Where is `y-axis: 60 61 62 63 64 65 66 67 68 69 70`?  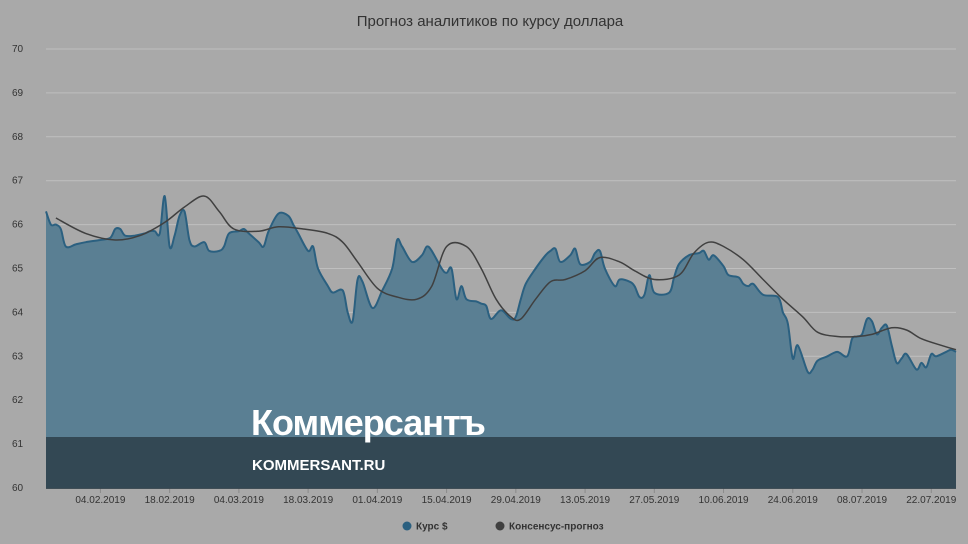
y-axis: 60 61 62 63 64 65 66 67 68 69 70 is located at coordinates (18, 269).